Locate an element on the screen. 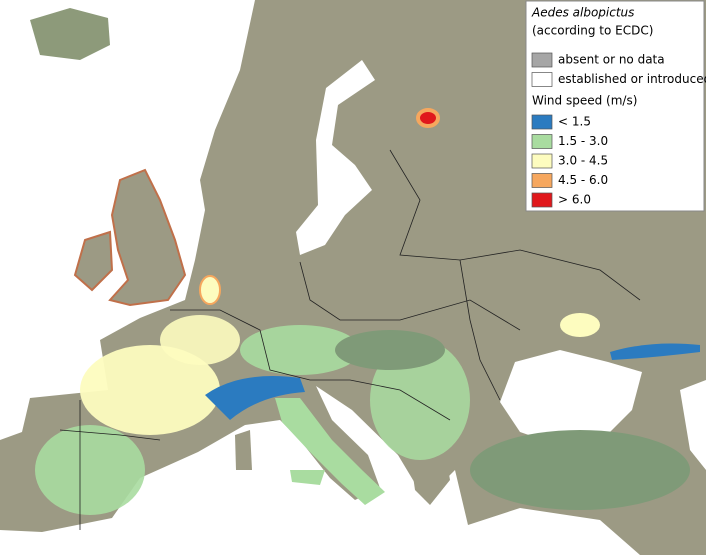  iceland is located at coordinates (70, 34).